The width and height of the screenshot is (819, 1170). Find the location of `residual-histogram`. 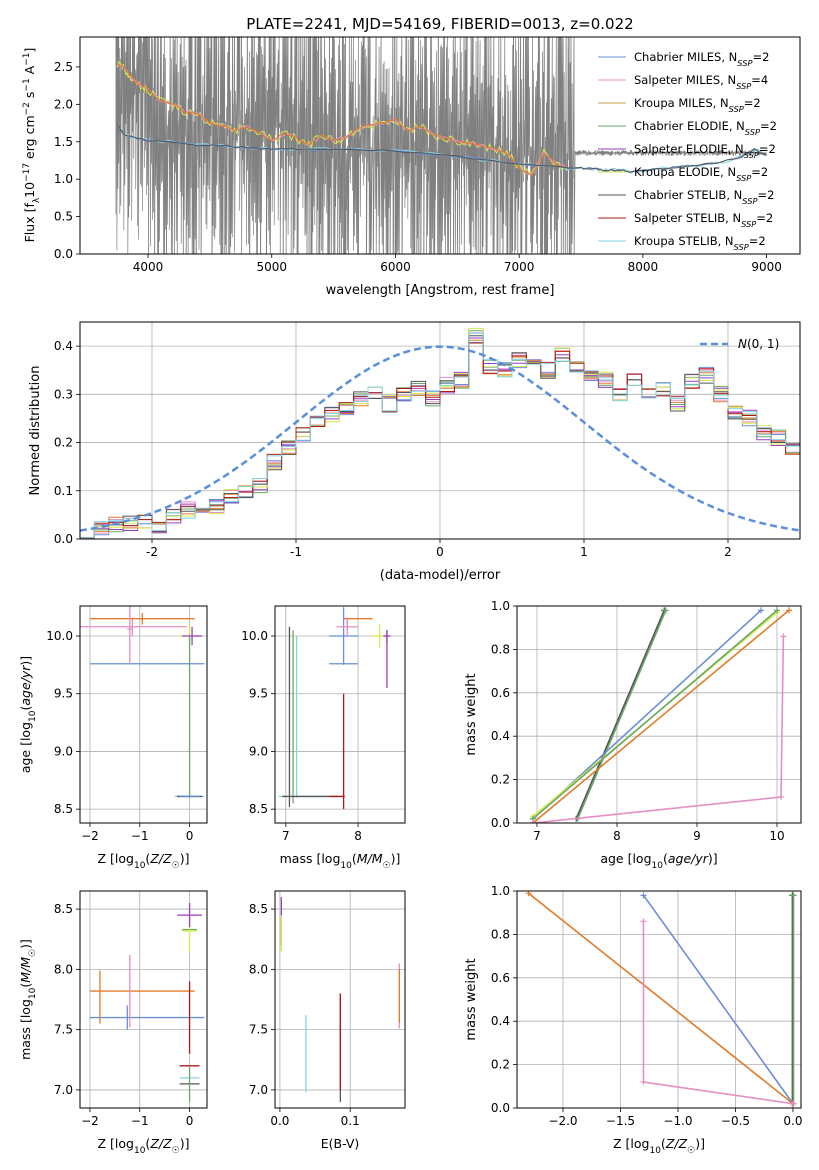

residual-histogram is located at coordinates (440, 440).